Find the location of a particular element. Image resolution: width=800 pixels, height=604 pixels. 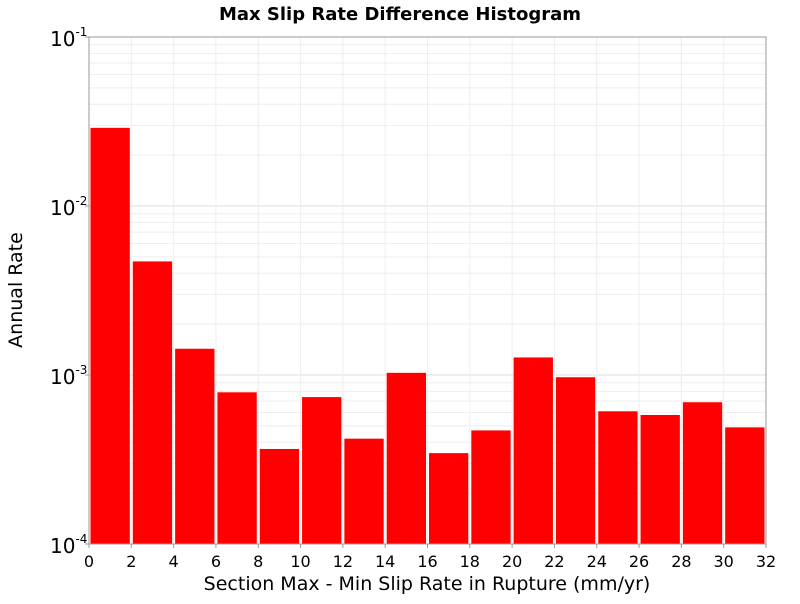

x-tick-label: 0 is located at coordinates (89, 561).